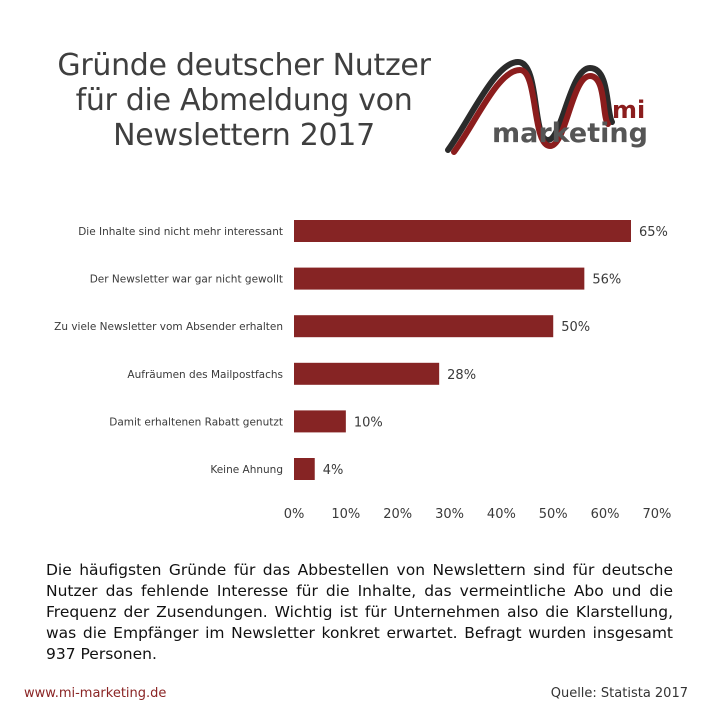  What do you see at coordinates (333, 470) in the screenshot?
I see `value-label: 4%` at bounding box center [333, 470].